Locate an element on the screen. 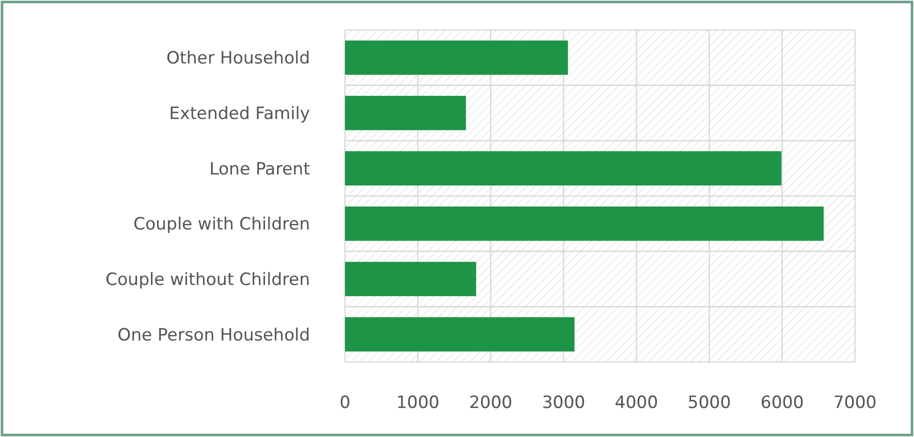 The width and height of the screenshot is (914, 437). x-tick-label: 4000 is located at coordinates (636, 403).